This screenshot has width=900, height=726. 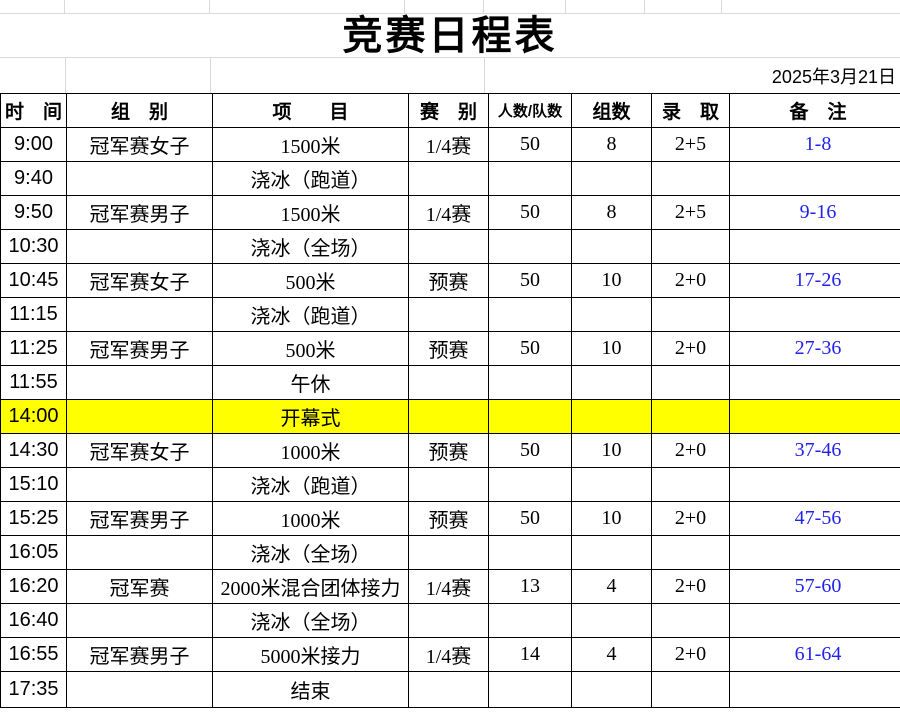 I want to click on cell-event: 2000米混合团体接力, so click(x=310, y=586).